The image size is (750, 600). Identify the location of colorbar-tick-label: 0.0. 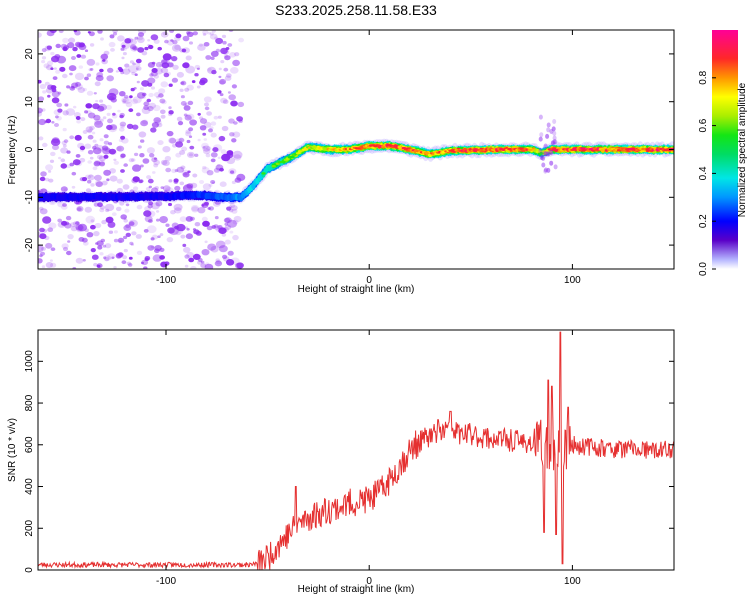
(703, 269).